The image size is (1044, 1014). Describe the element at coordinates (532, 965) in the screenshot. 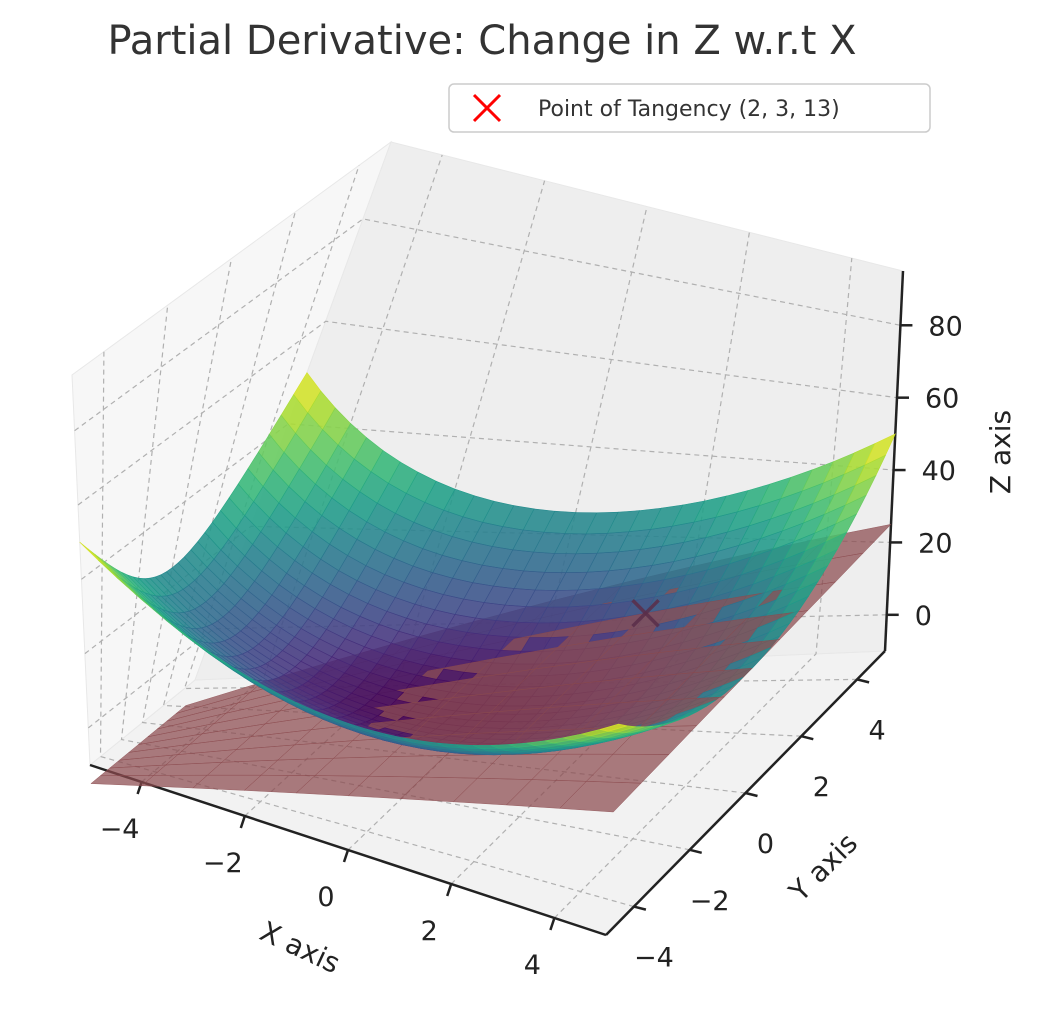

I see `x-tick-label: 4` at that location.